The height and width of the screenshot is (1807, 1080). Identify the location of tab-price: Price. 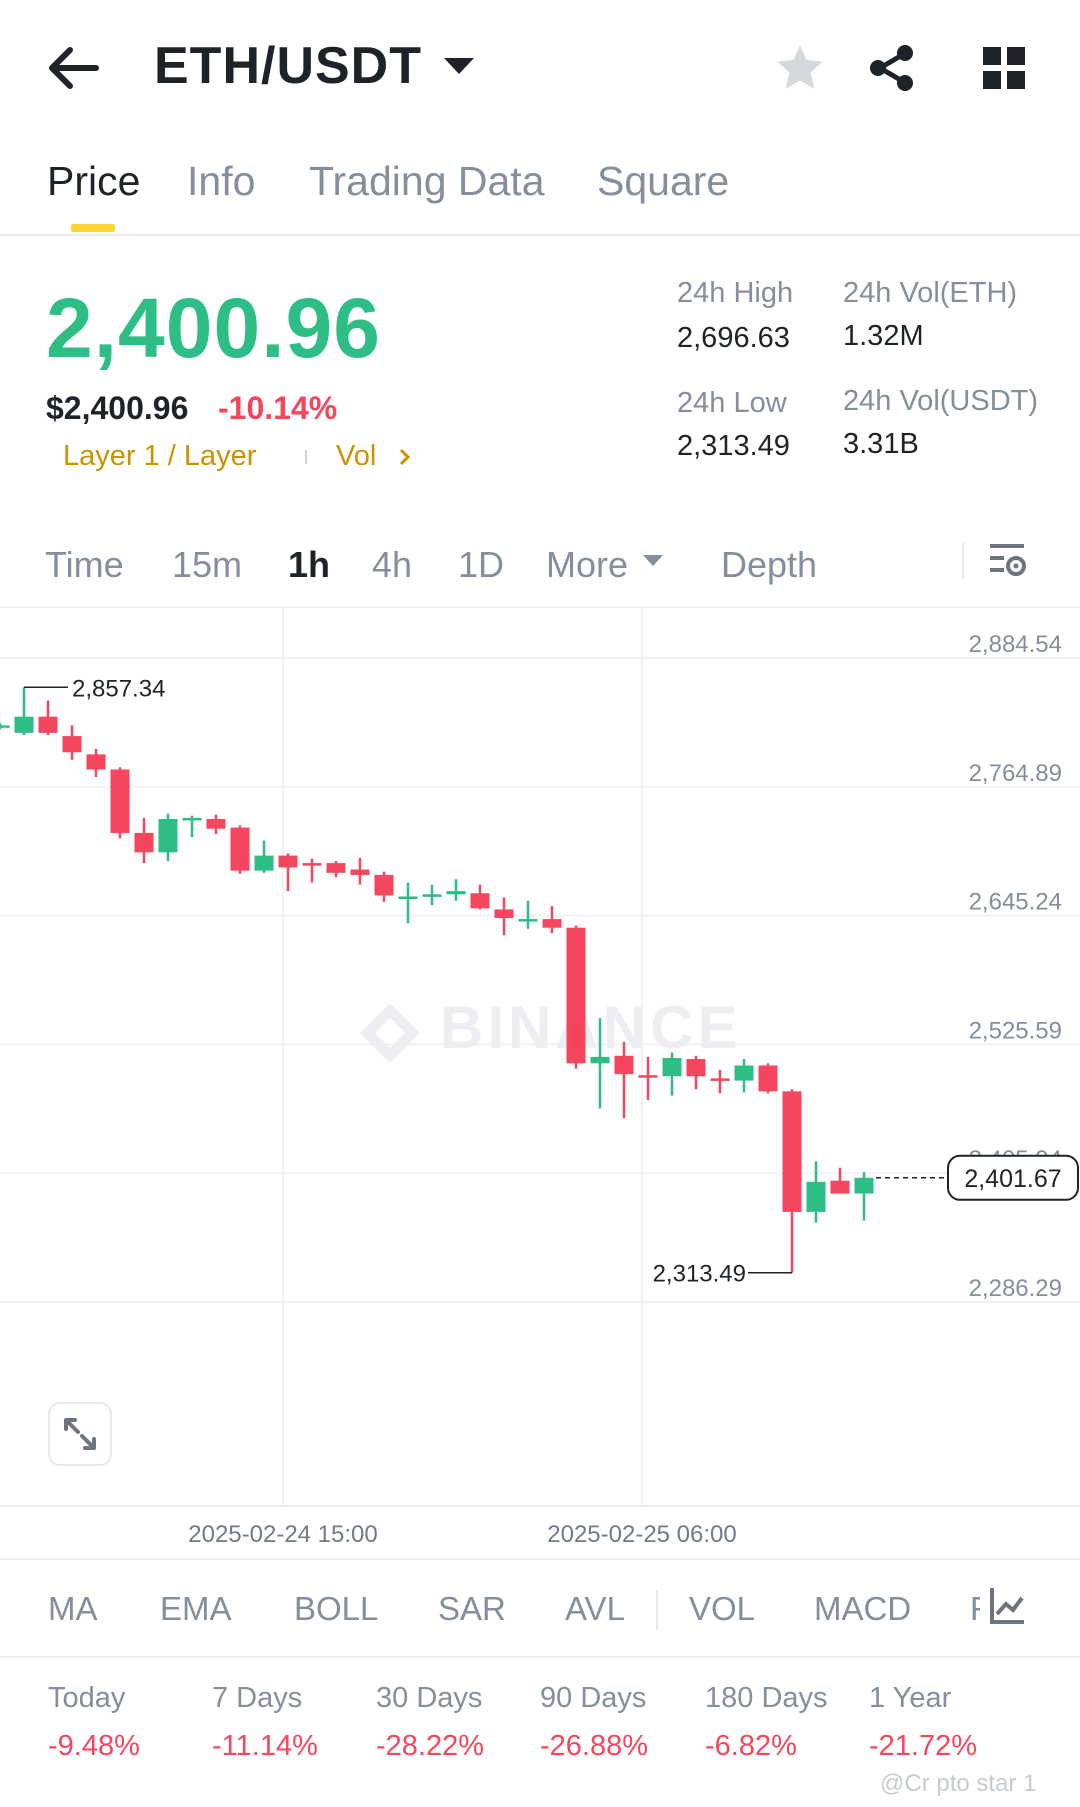
(94, 181).